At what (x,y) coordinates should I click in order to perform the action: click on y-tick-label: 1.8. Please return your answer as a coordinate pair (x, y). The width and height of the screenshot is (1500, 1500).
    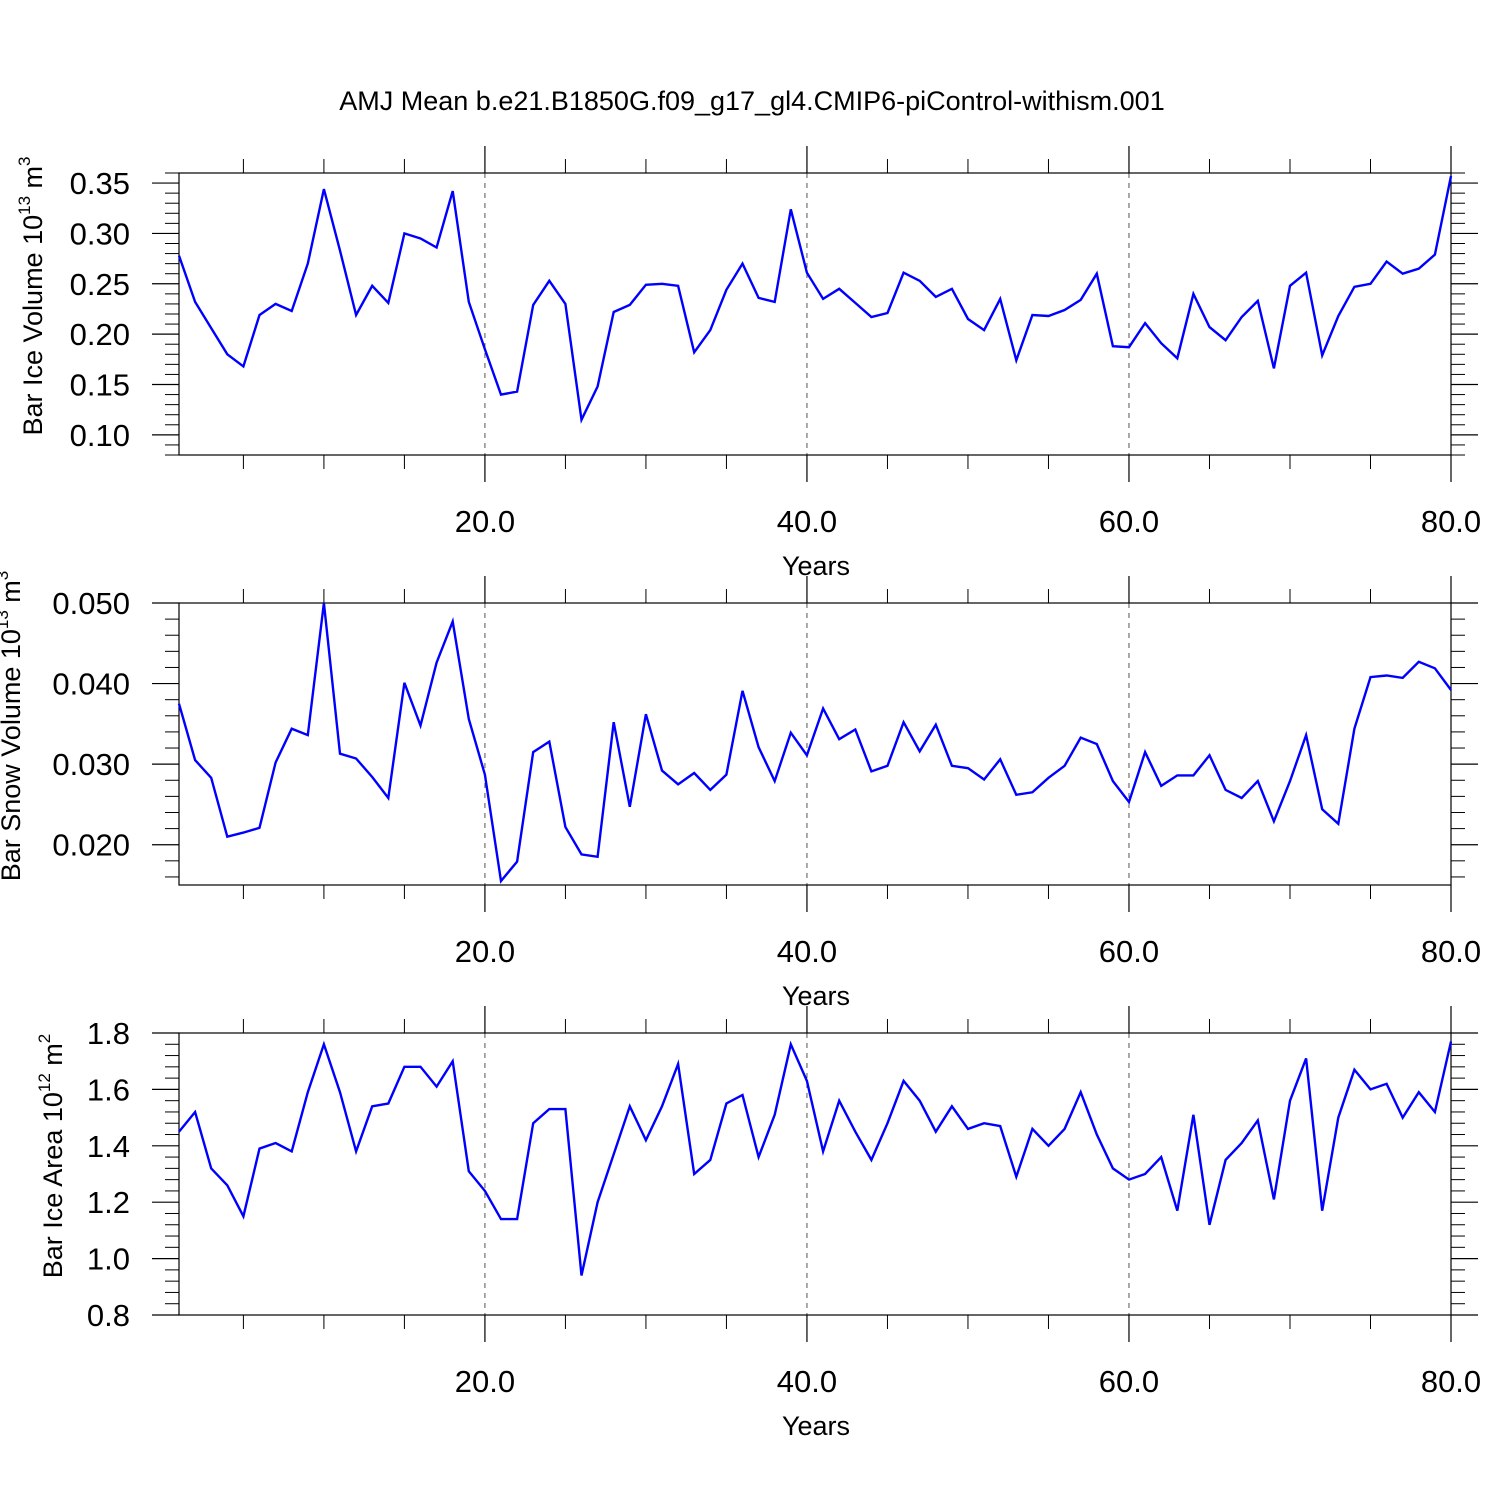
    Looking at the image, I should click on (108, 1033).